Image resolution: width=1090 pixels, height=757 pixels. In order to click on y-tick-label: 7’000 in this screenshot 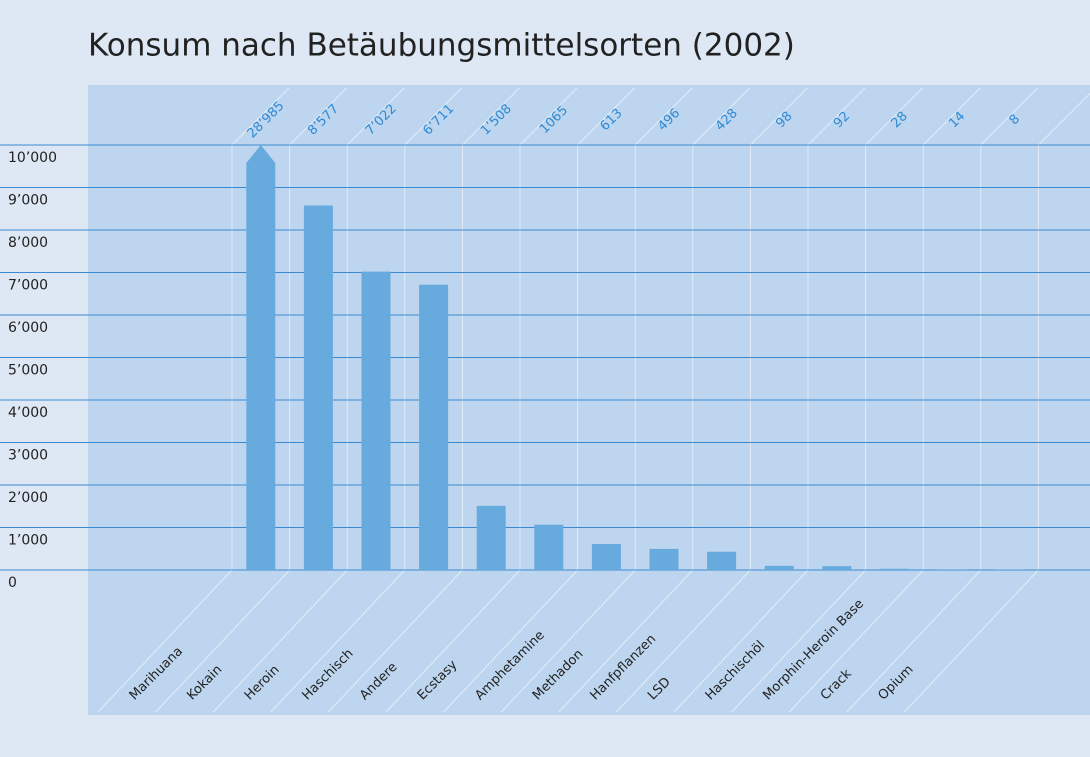, I will do `click(28, 286)`.